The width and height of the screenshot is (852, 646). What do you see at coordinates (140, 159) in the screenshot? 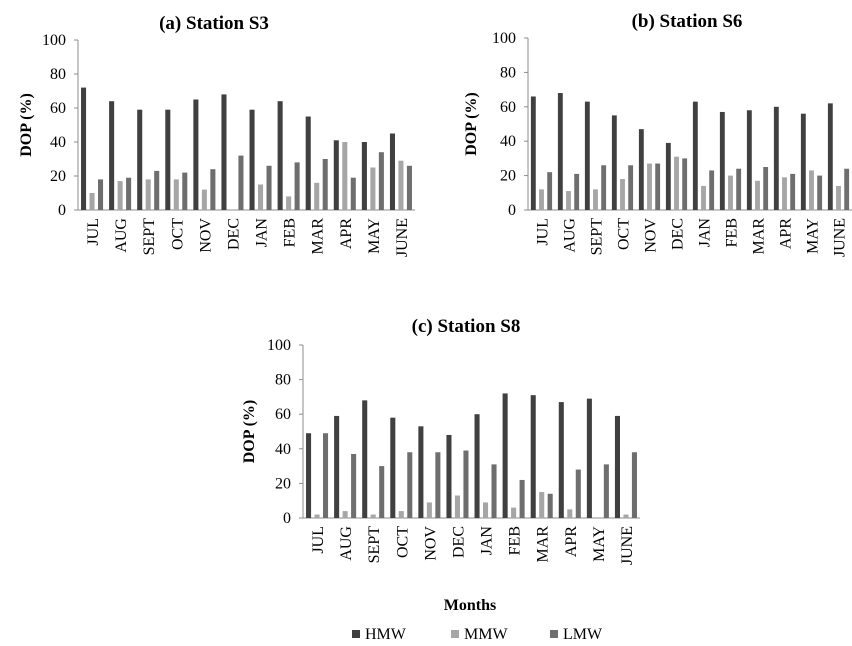
I see `bar-hmw-sept` at bounding box center [140, 159].